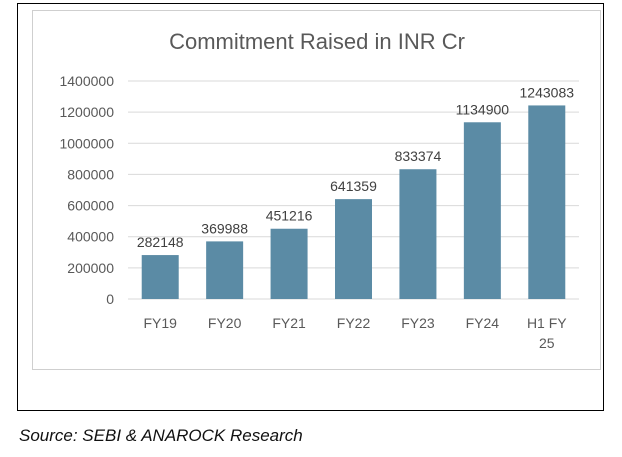 The width and height of the screenshot is (622, 457). Describe the element at coordinates (418, 156) in the screenshot. I see `data-label: 833374` at that location.